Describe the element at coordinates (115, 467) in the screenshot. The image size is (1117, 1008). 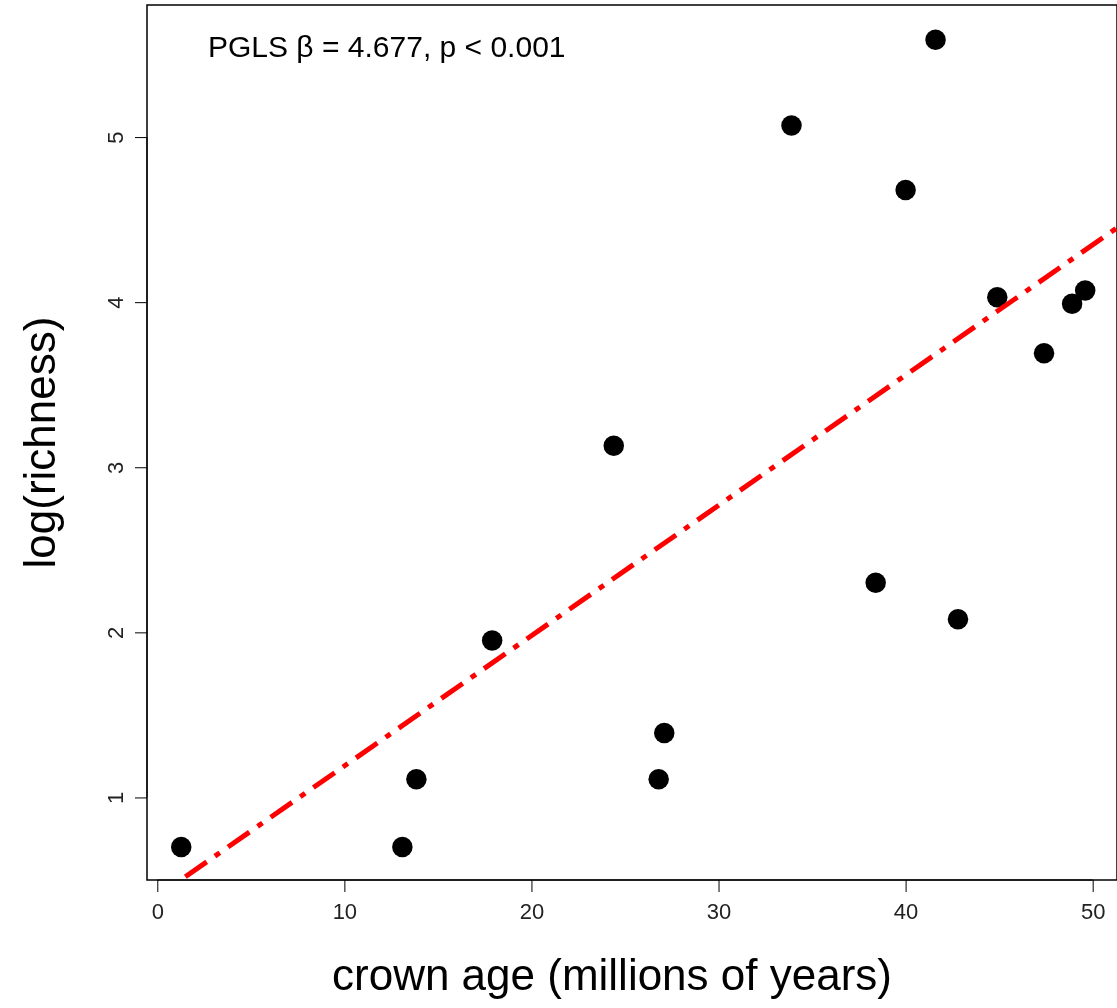
I see `y-tick-label: 3` at that location.